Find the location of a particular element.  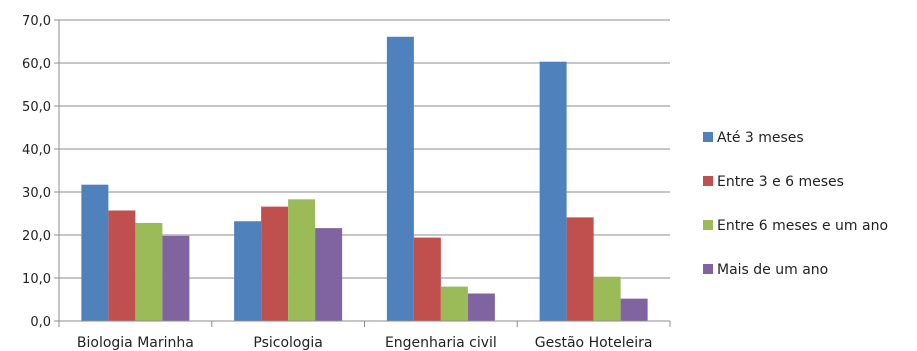

legend-label: Até 3 meses is located at coordinates (760, 138).